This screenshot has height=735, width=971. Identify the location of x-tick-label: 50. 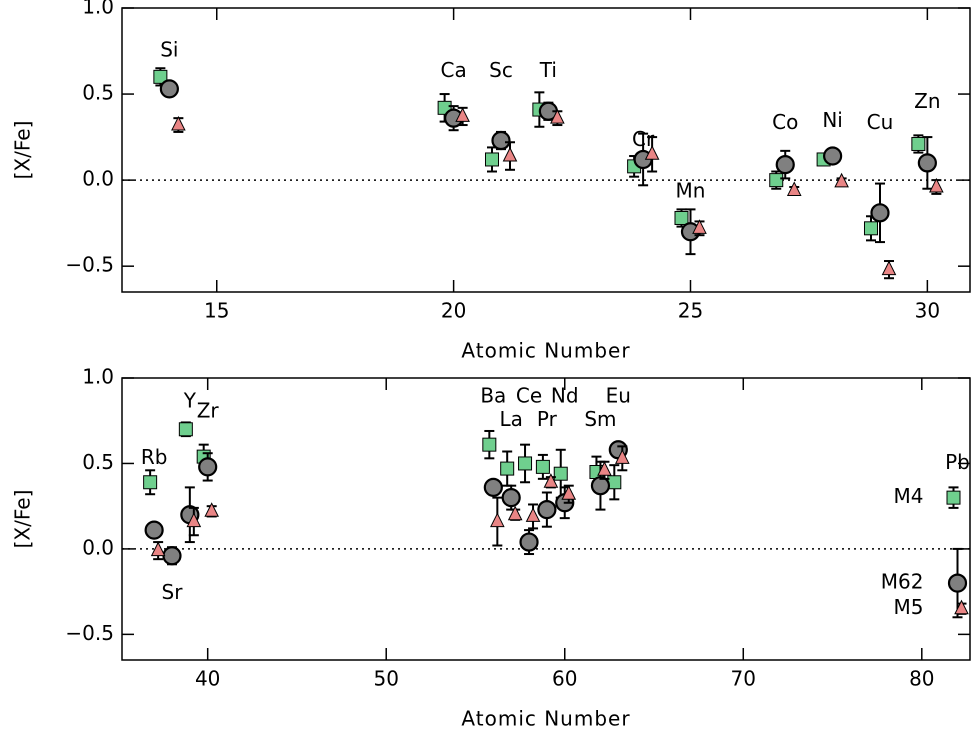
(385, 679).